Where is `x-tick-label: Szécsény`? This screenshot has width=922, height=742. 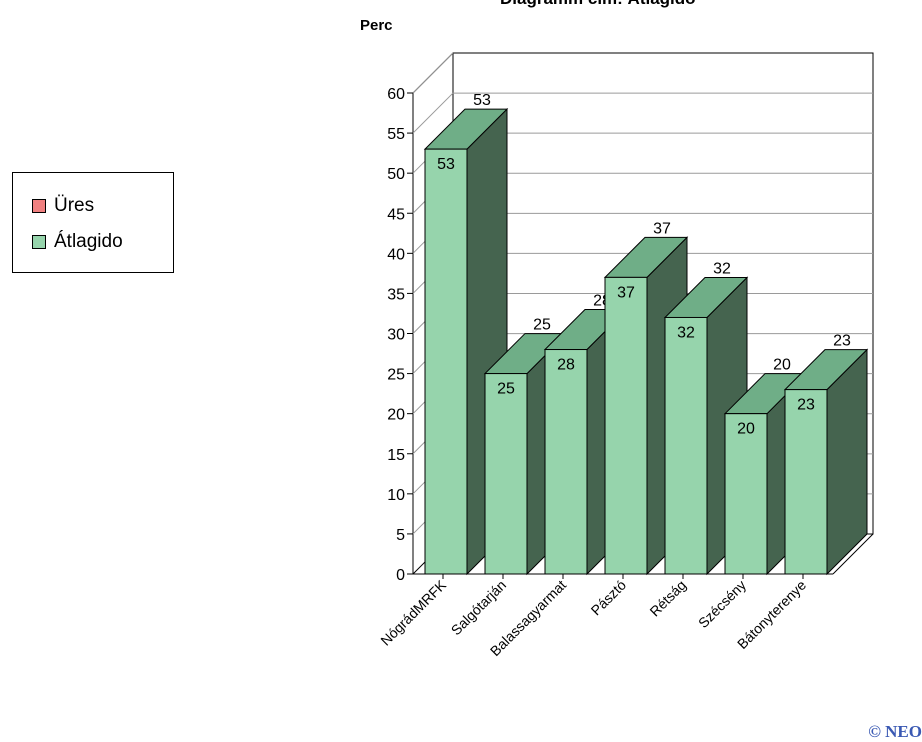
x-tick-label: Szécsény is located at coordinates (722, 604).